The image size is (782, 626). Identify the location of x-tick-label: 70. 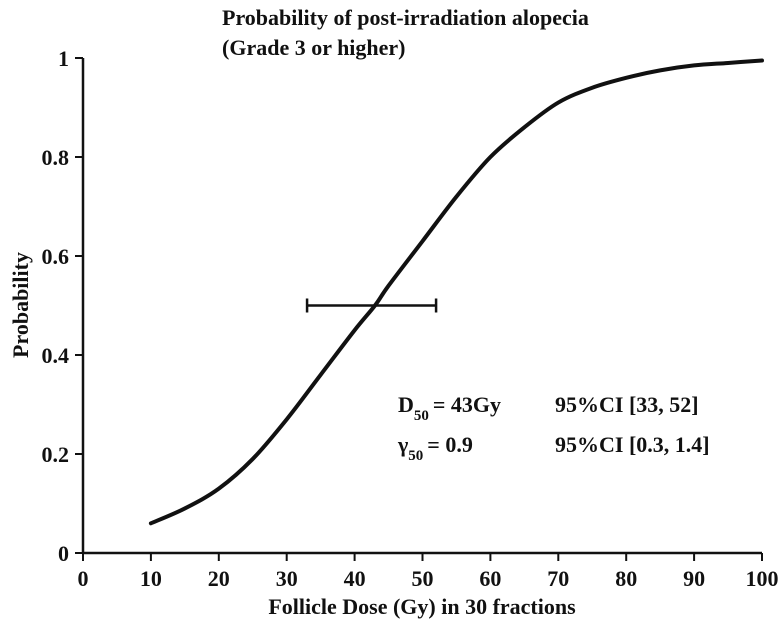
(558, 578).